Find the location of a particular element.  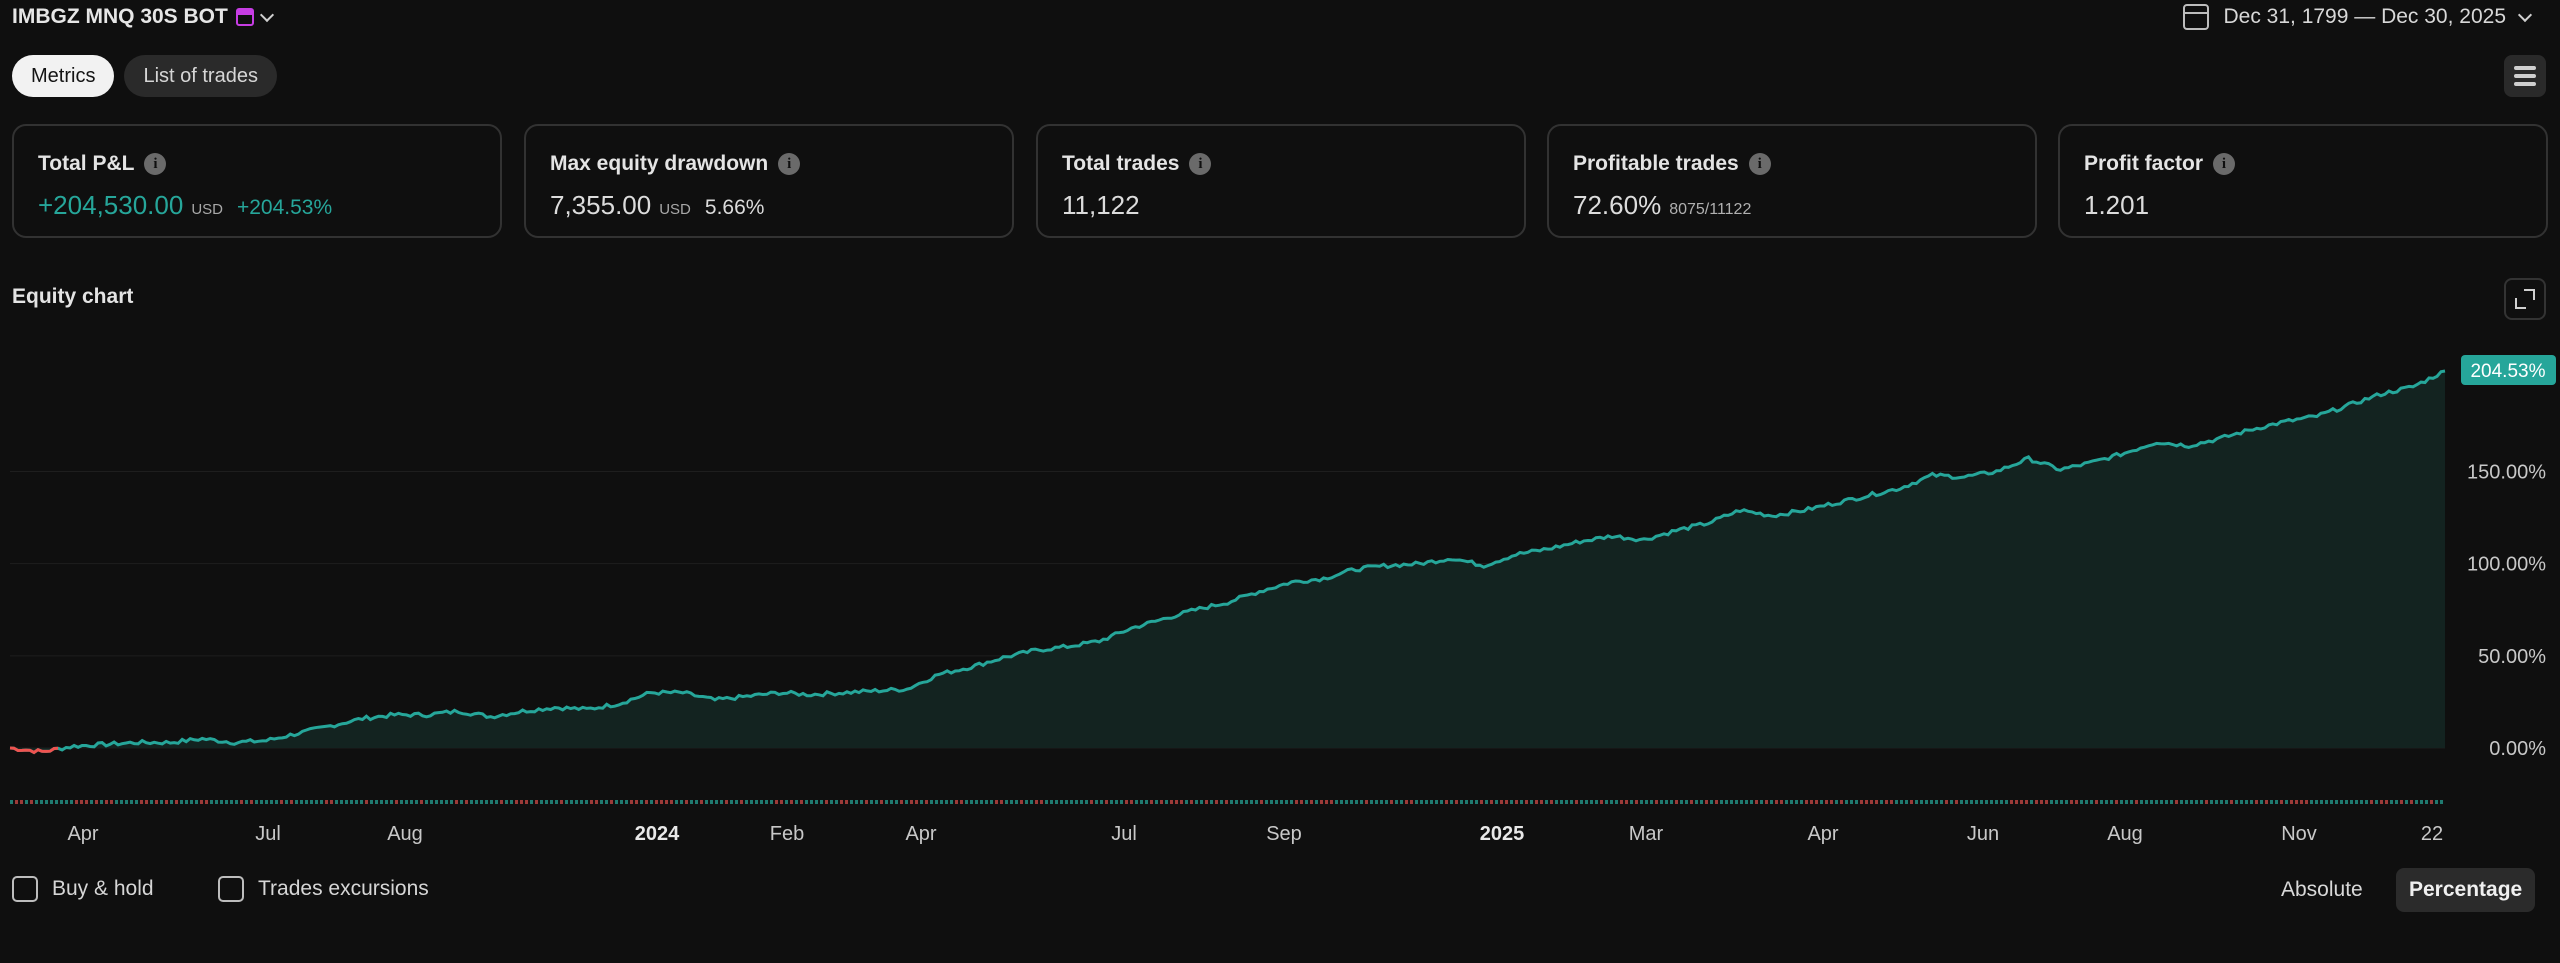

last-value-label: 204.53% is located at coordinates (2507, 371).